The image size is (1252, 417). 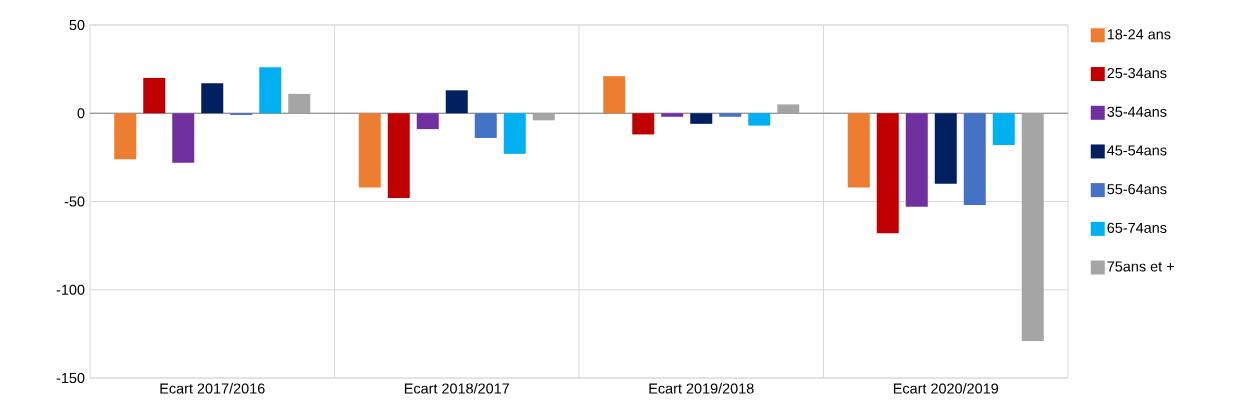 What do you see at coordinates (1137, 189) in the screenshot?
I see `legend-label: 55-64ans` at bounding box center [1137, 189].